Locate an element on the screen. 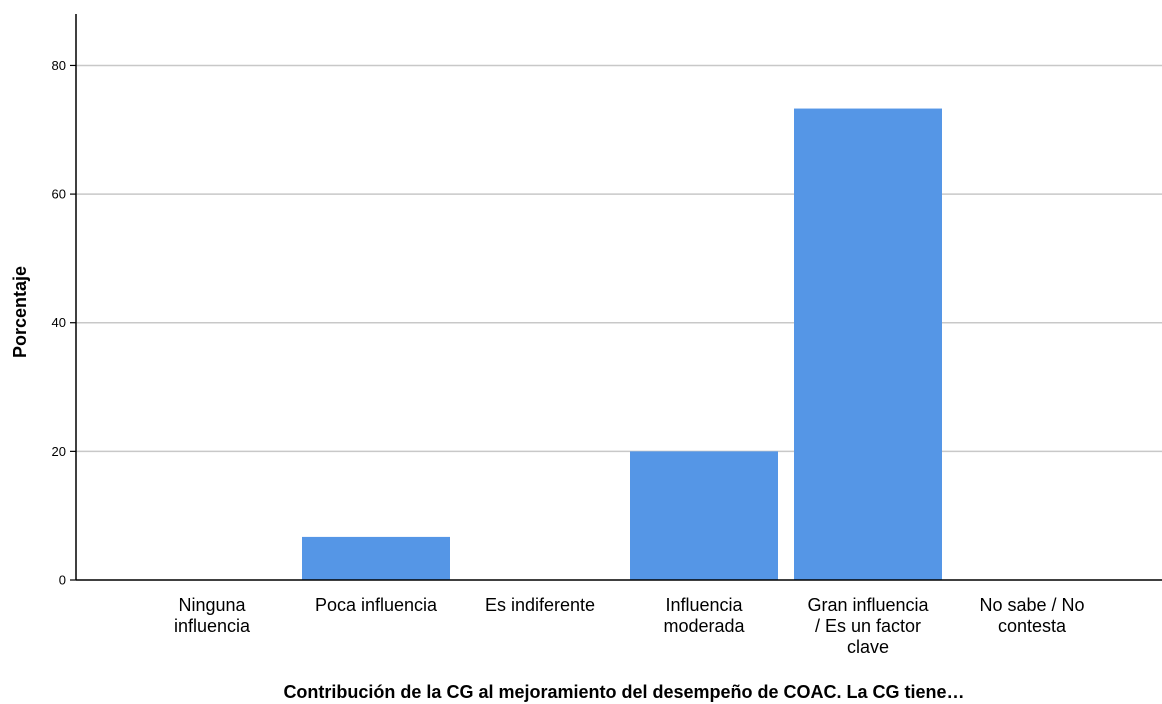 The width and height of the screenshot is (1162, 704). x-tick-label: Es indiferente is located at coordinates (540, 605).